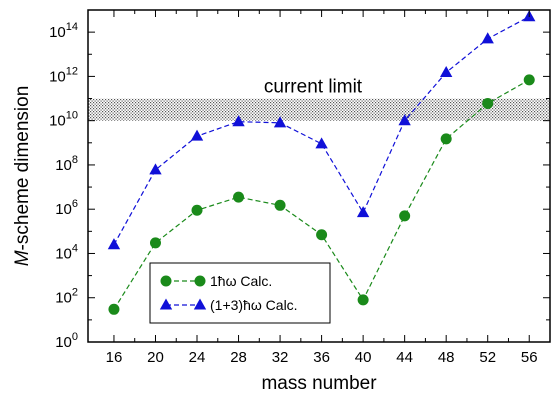 The width and height of the screenshot is (554, 396). What do you see at coordinates (487, 357) in the screenshot?
I see `x-tick-label: 52` at bounding box center [487, 357].